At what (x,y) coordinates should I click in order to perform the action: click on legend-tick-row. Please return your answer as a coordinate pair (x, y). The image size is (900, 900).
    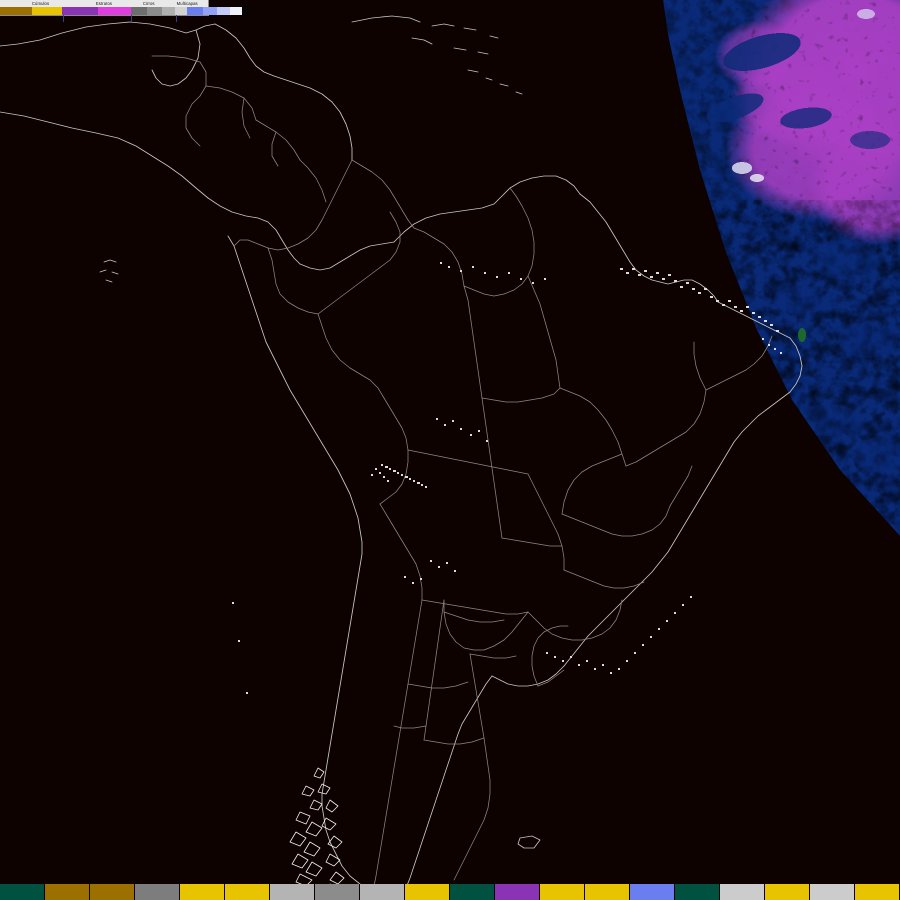
    Looking at the image, I should click on (103, 19).